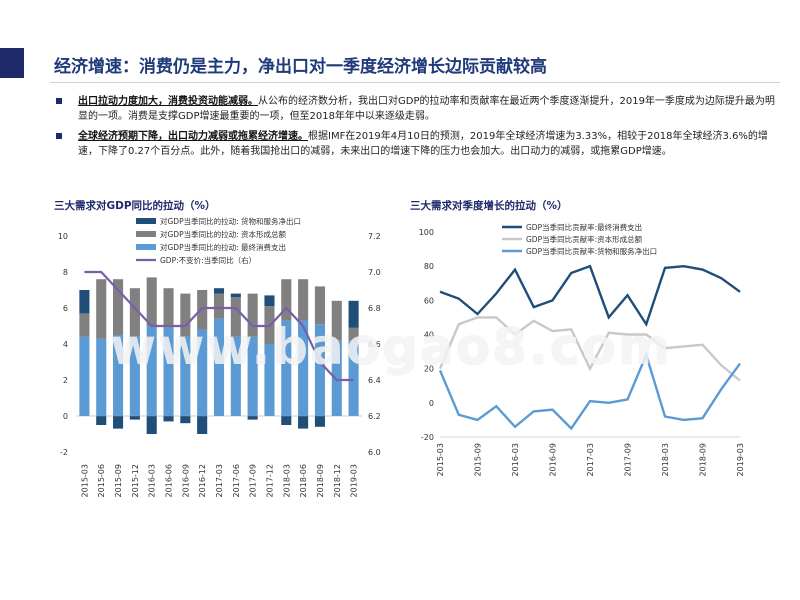 The image size is (800, 600). Describe the element at coordinates (374, 308) in the screenshot. I see `y-right-tick-label: 6.8` at that location.